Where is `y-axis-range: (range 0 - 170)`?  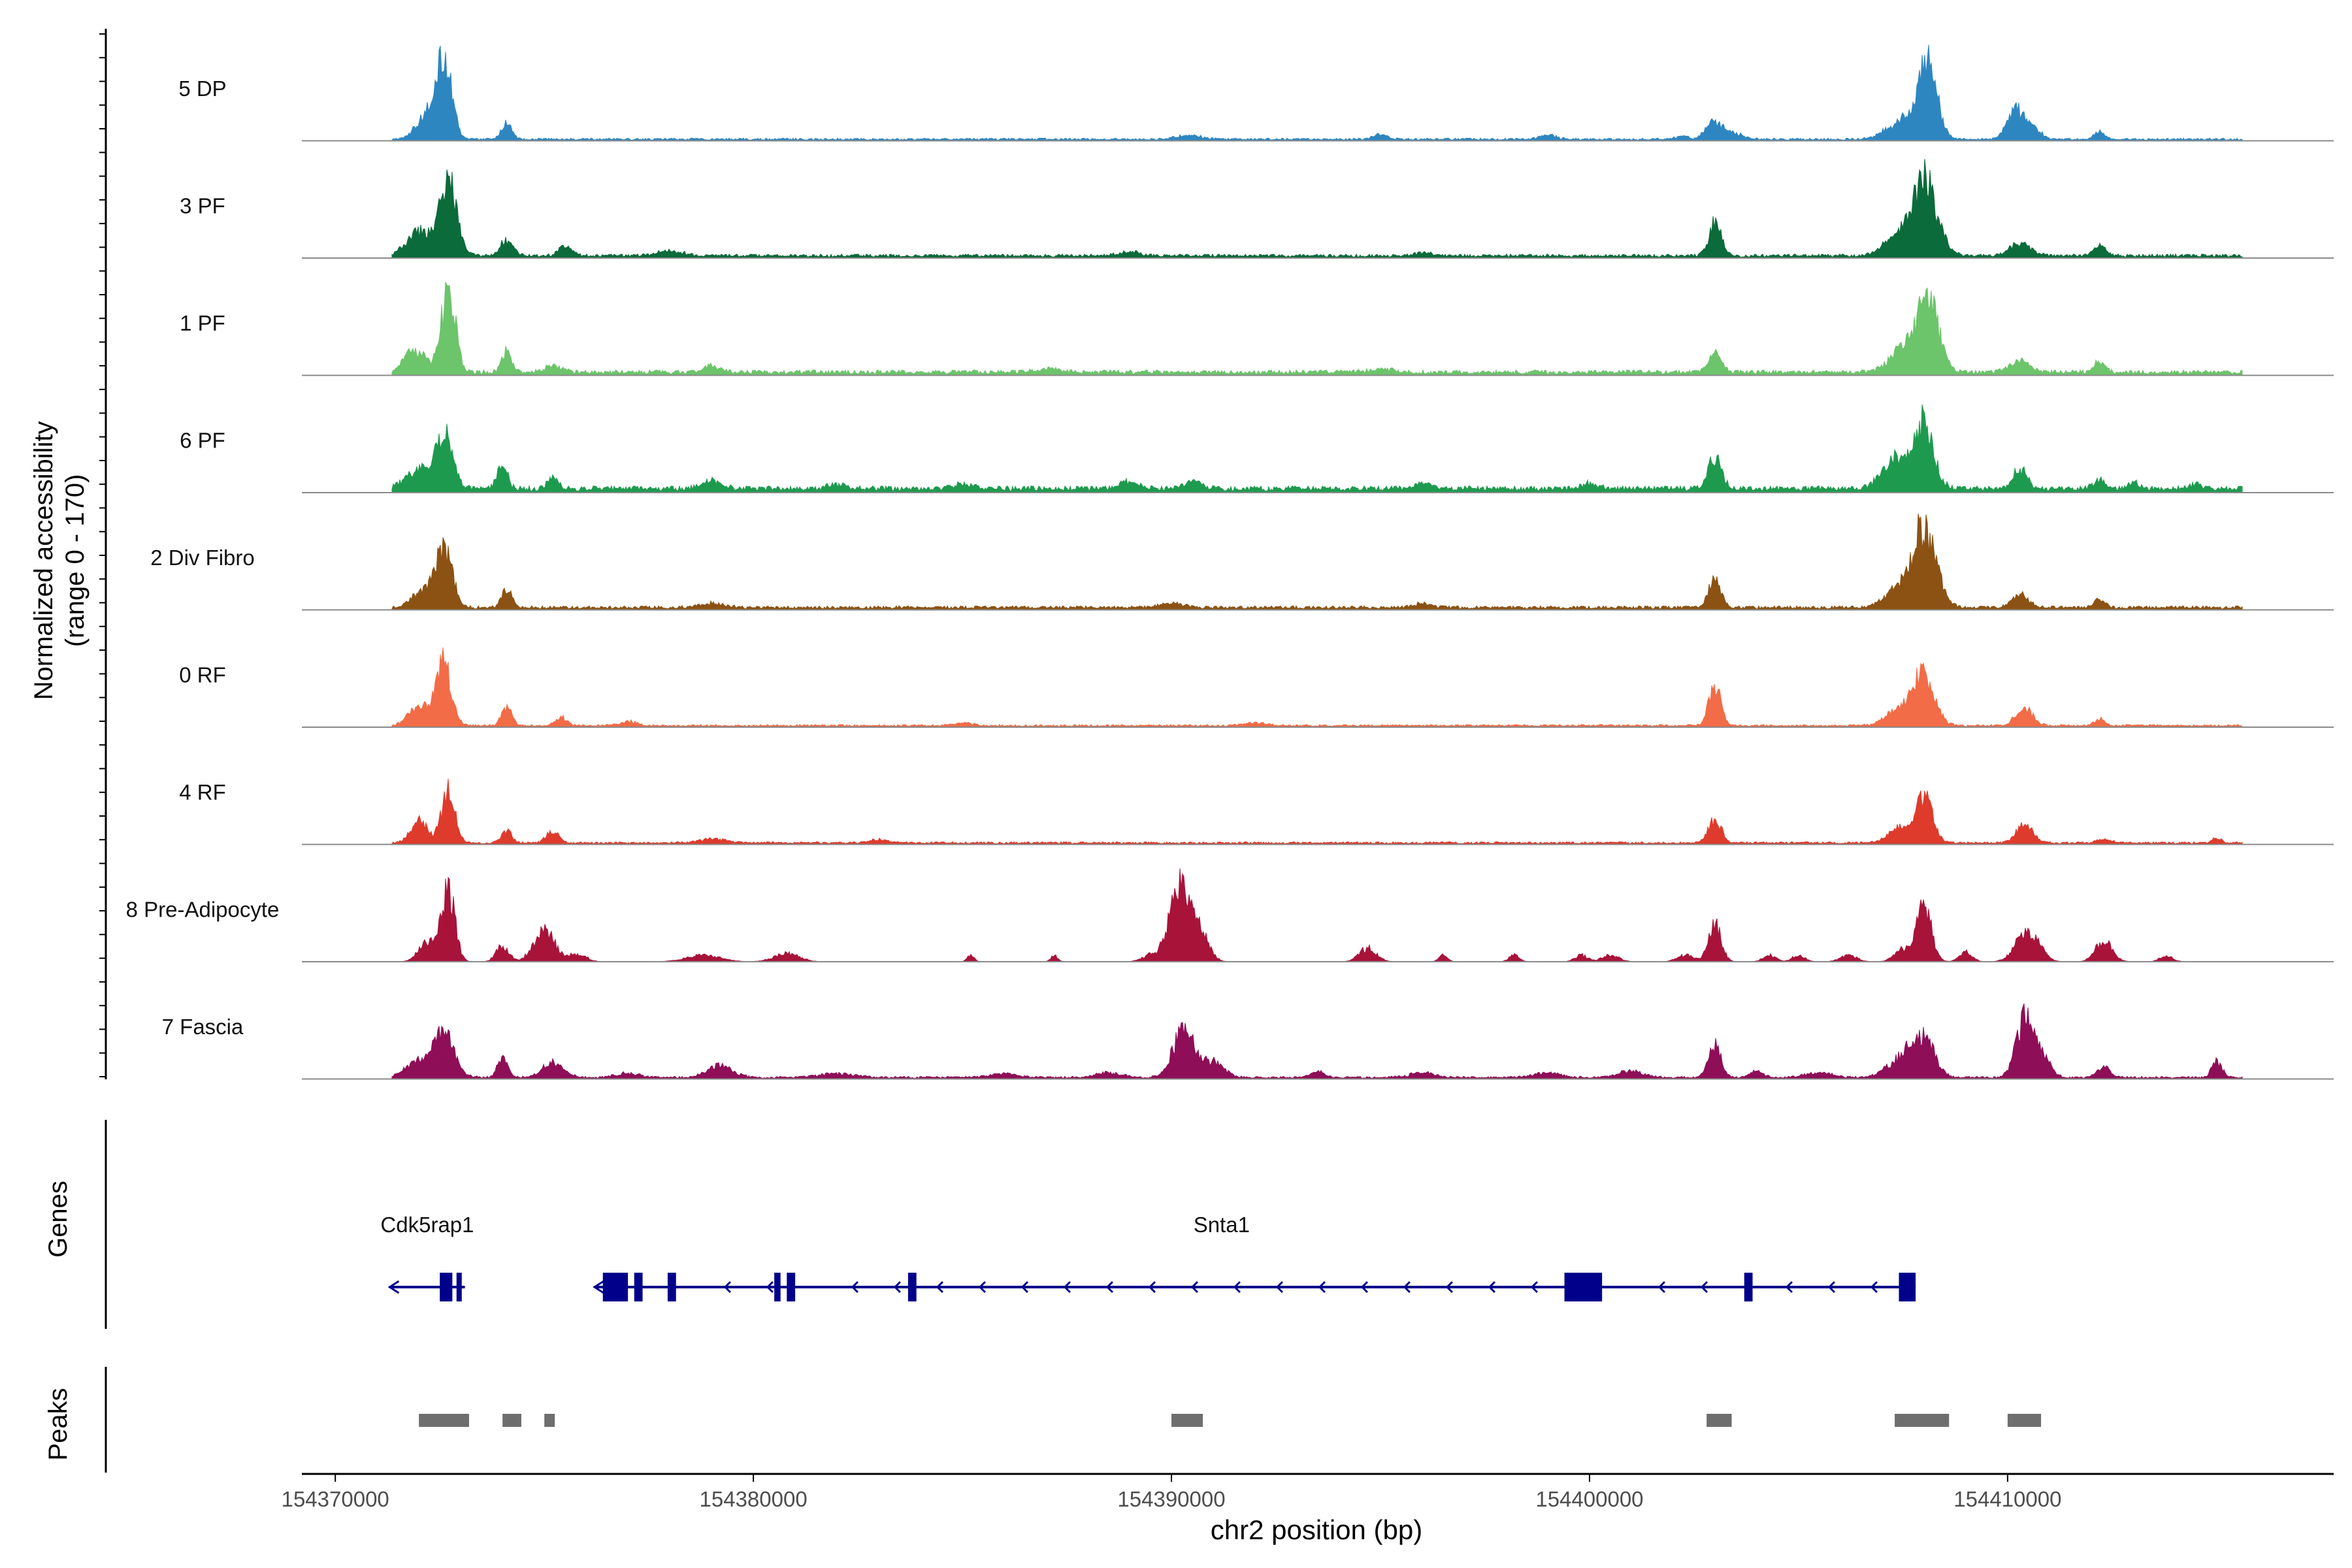 y-axis-range: (range 0 - 170) is located at coordinates (75, 560).